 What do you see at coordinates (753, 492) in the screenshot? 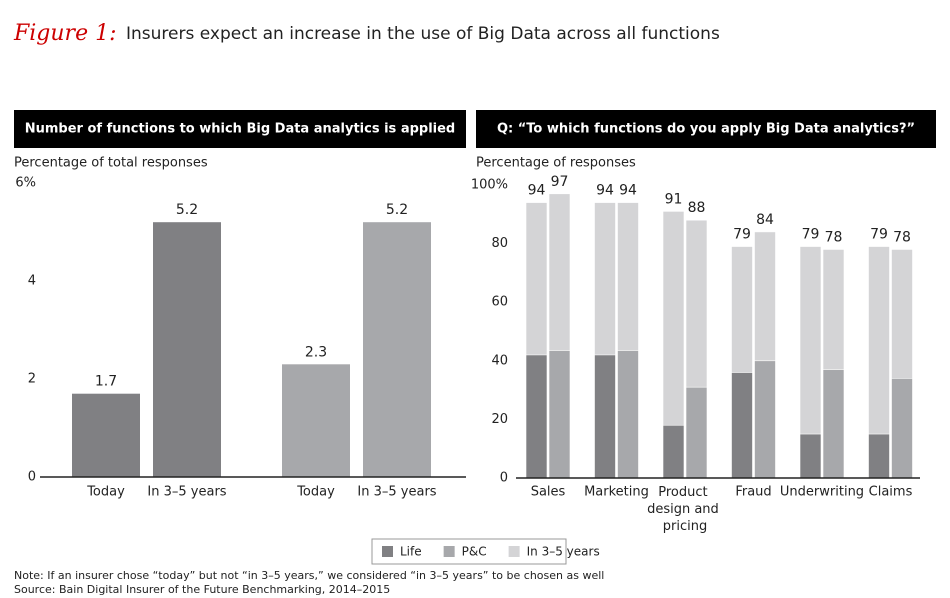
I see `x-tick-label: Fraud` at bounding box center [753, 492].